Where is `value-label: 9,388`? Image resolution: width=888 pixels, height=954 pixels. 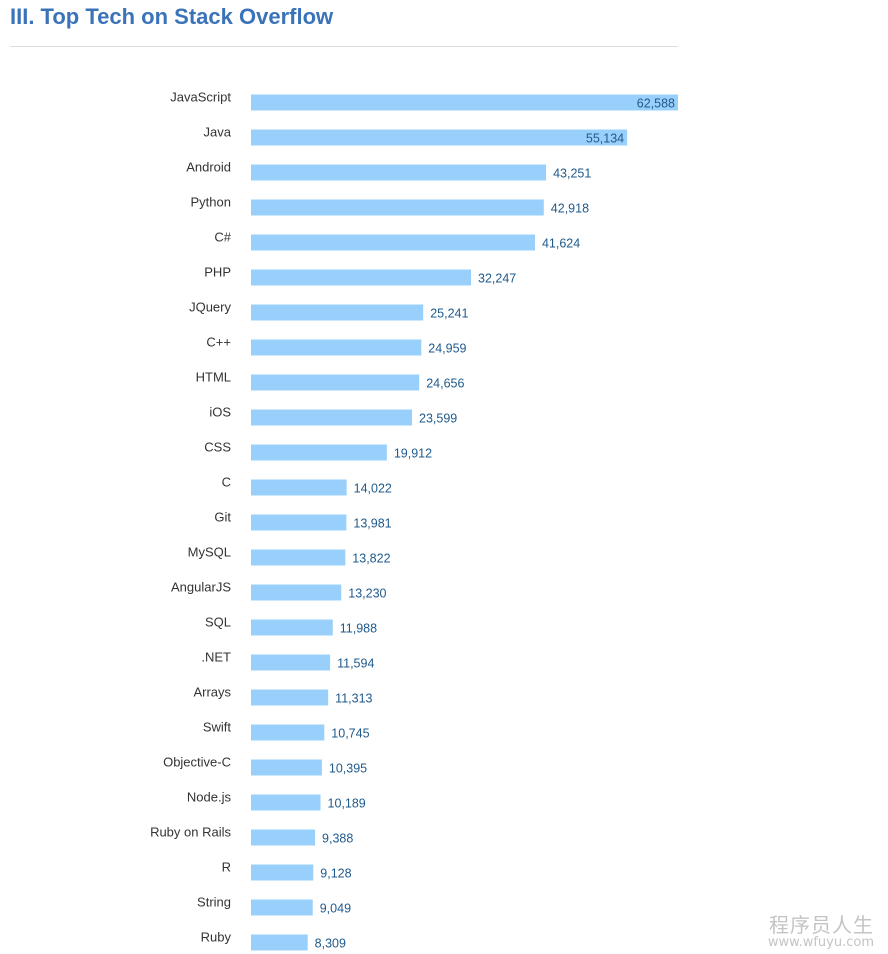 value-label: 9,388 is located at coordinates (337, 839).